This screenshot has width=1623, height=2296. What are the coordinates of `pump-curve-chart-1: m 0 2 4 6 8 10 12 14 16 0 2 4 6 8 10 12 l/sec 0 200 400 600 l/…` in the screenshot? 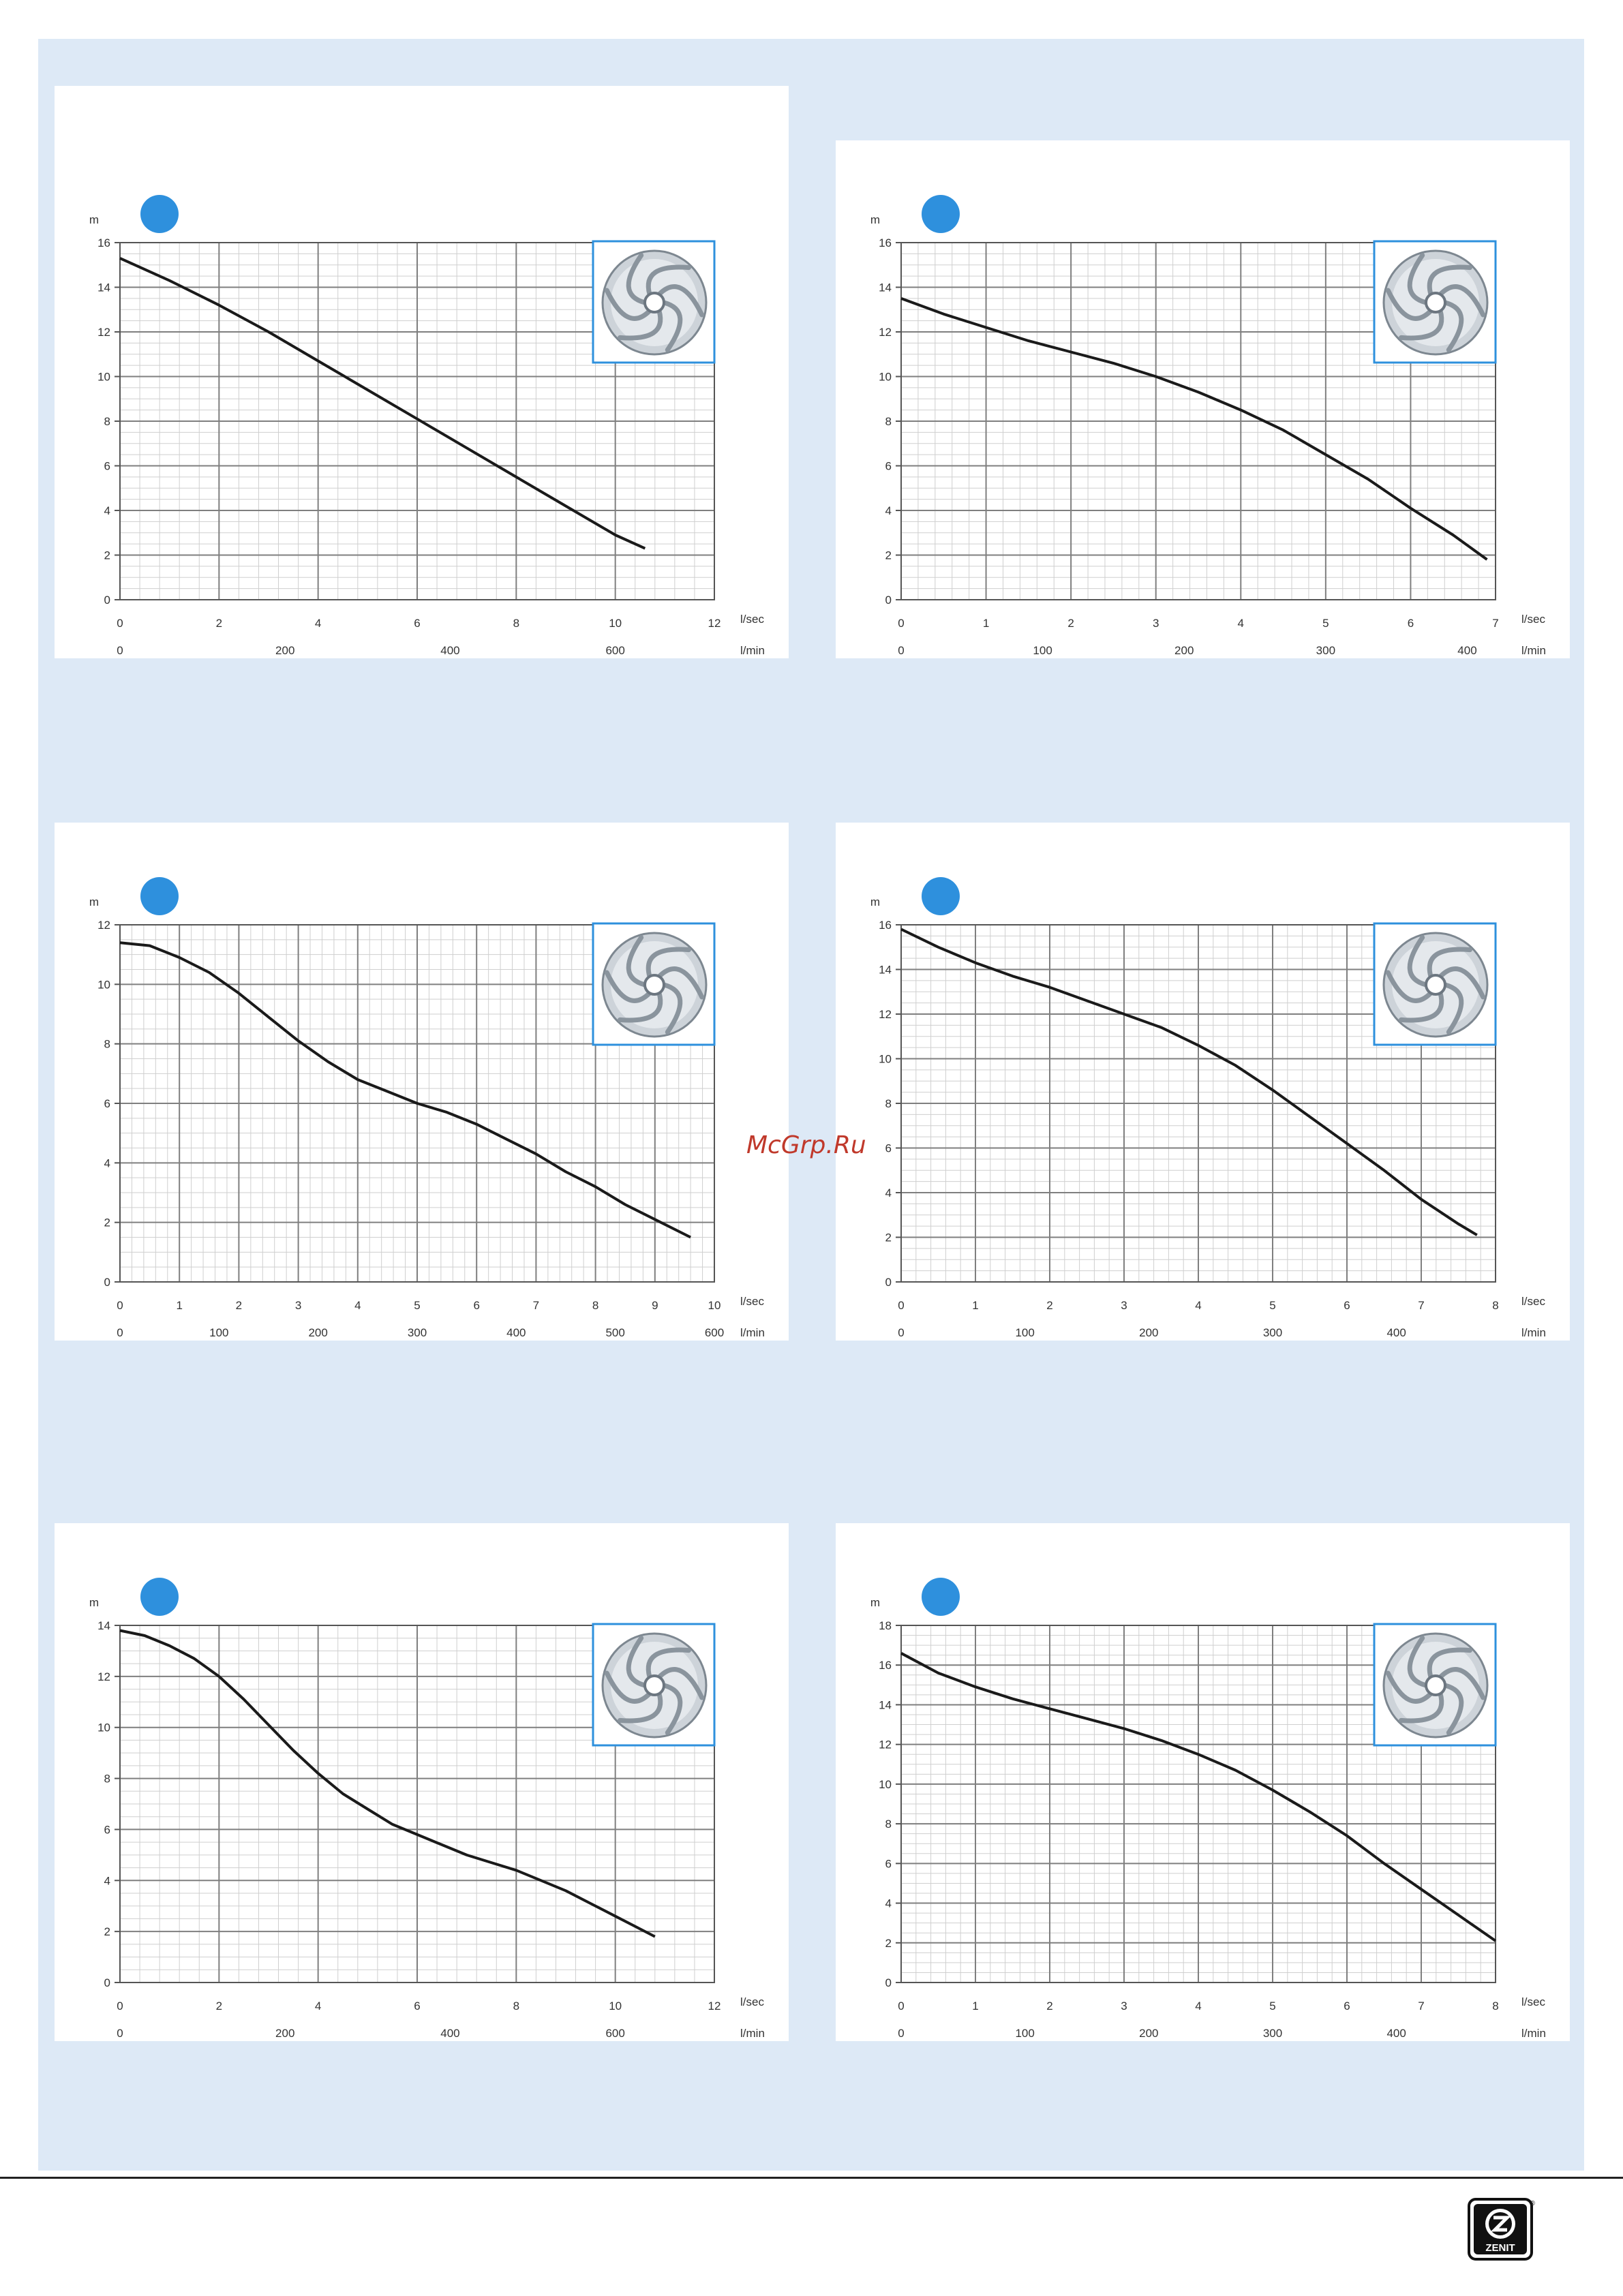 It's located at (427, 426).